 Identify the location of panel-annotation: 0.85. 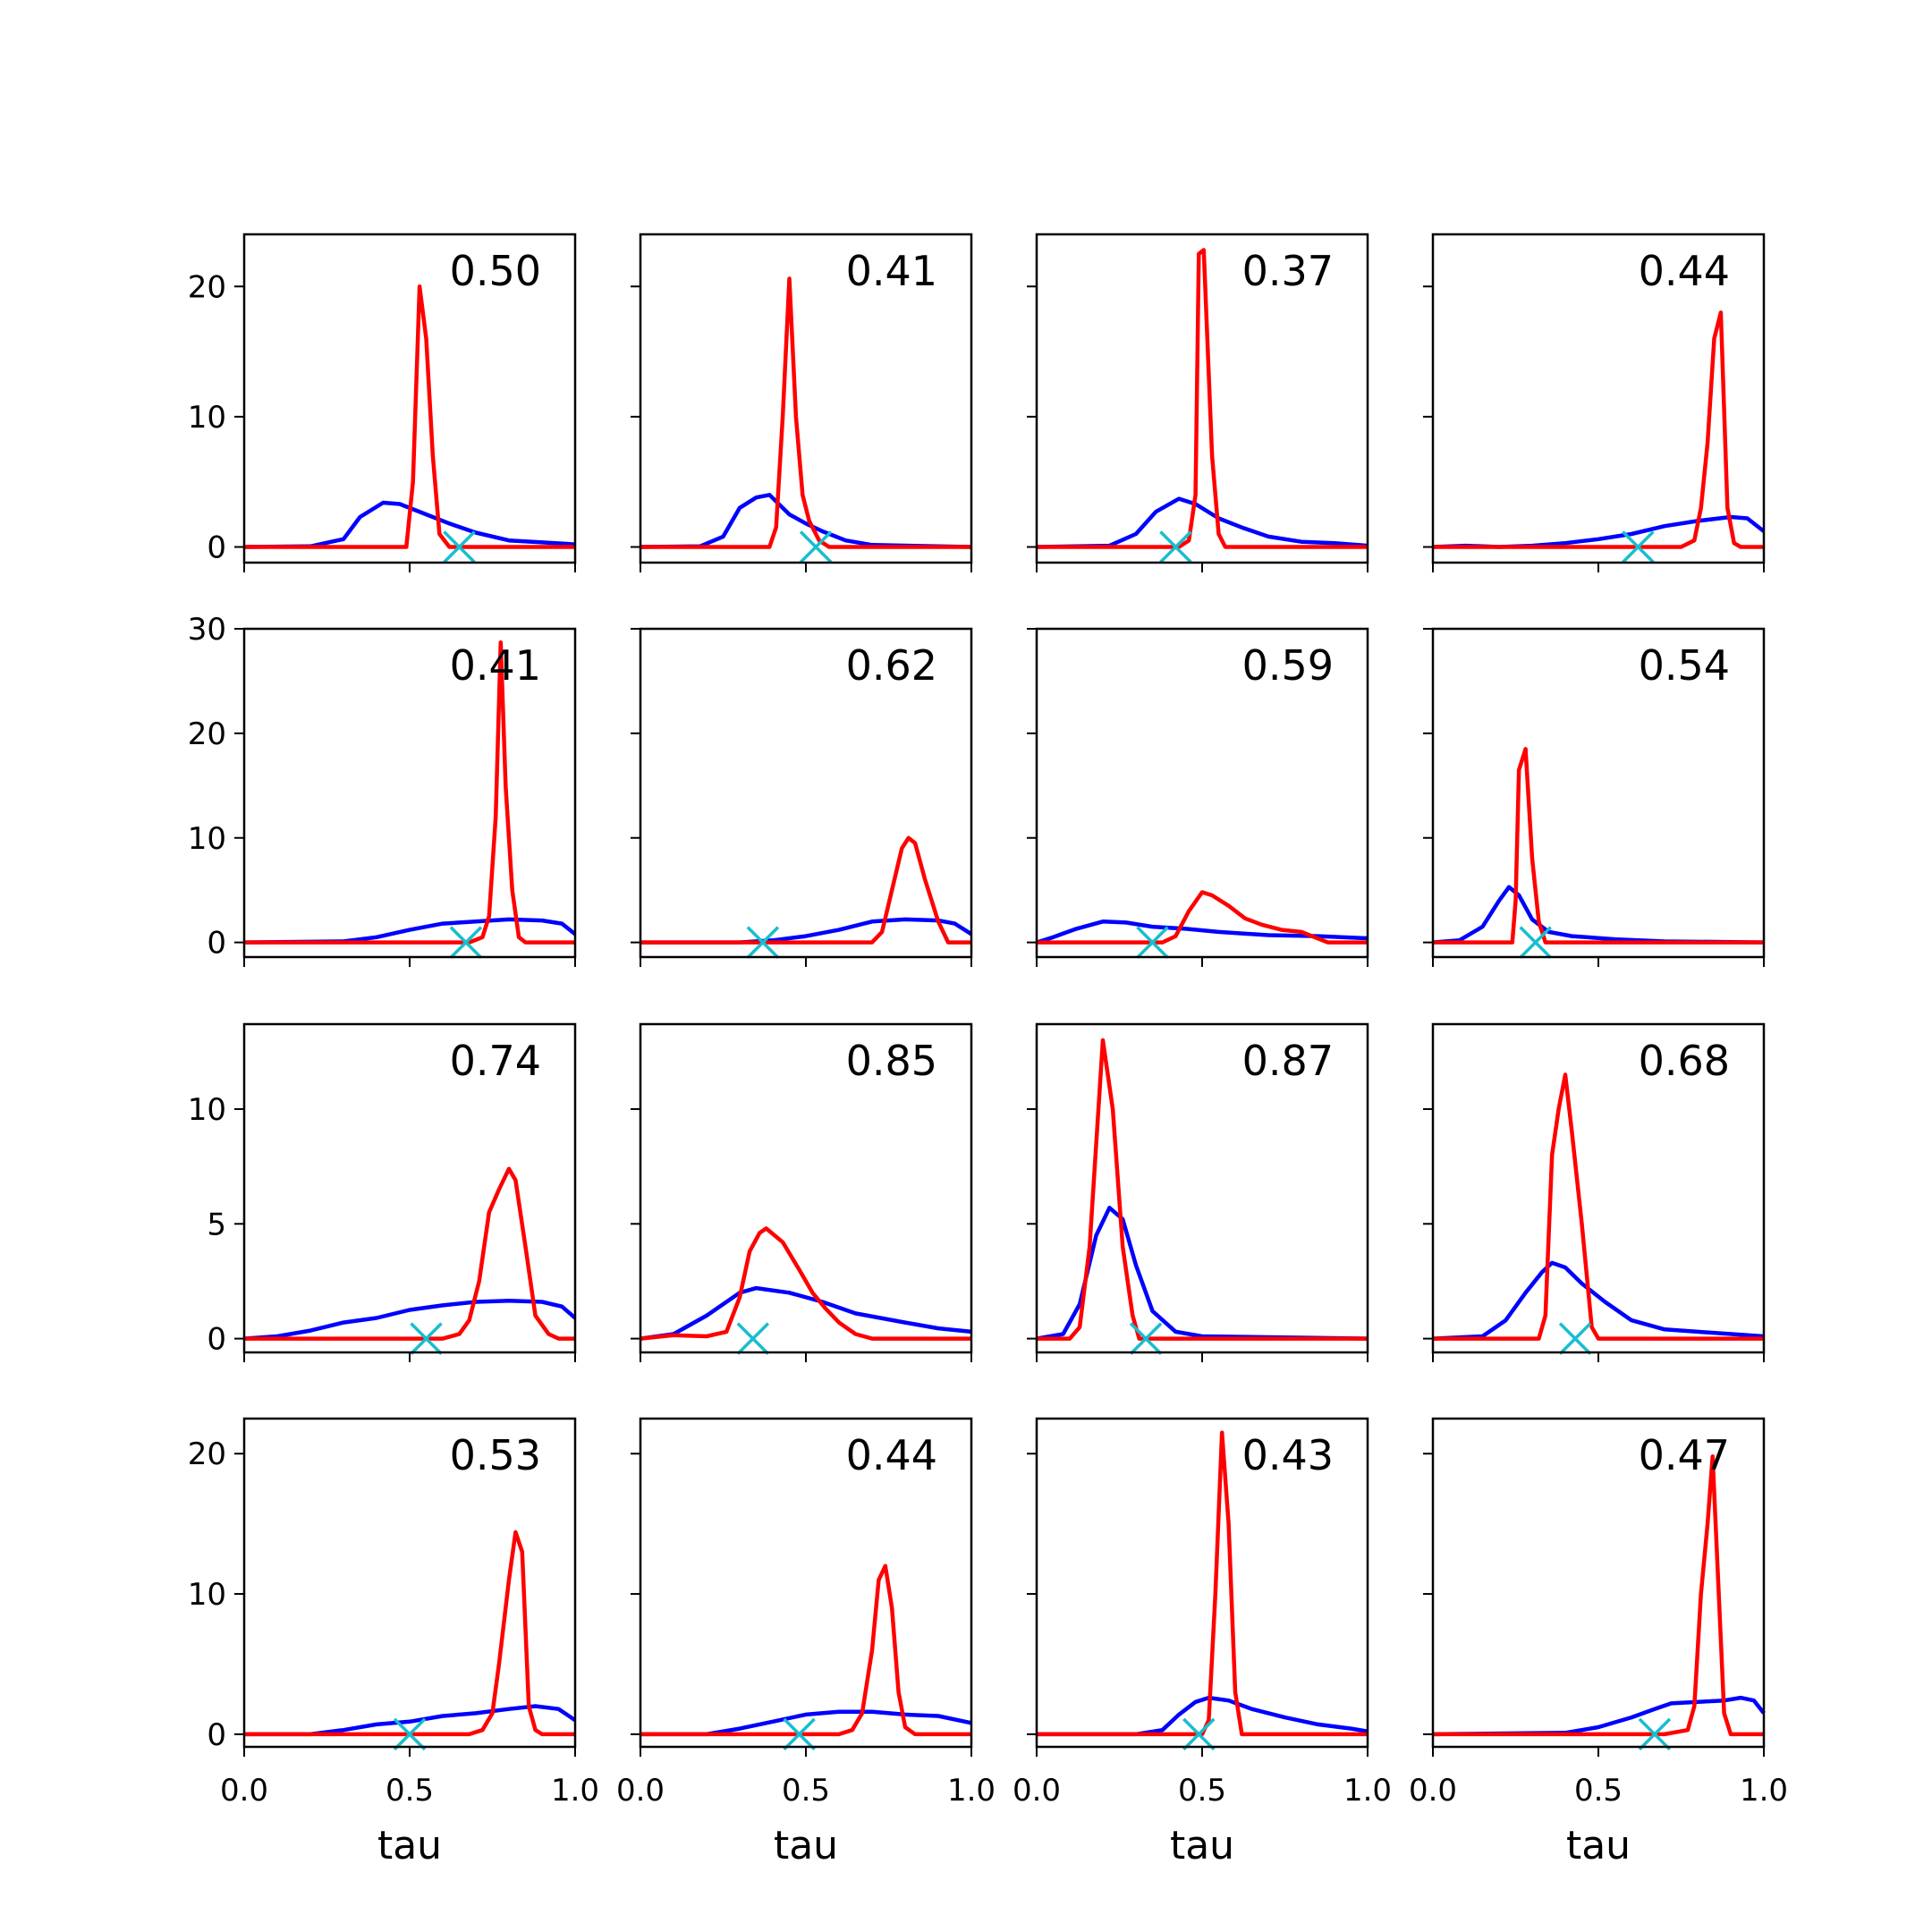
(891, 1061).